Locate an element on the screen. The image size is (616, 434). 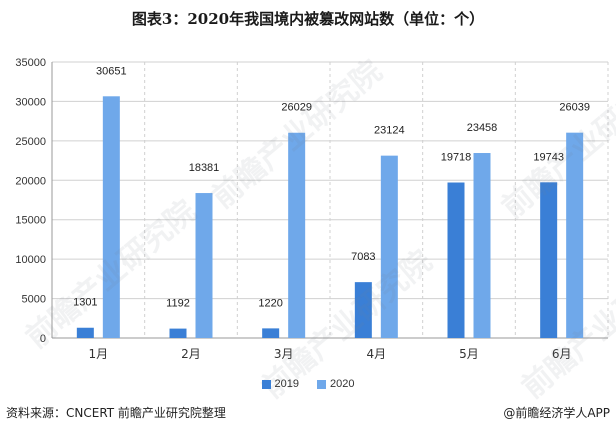
y-tick-label: 15000 is located at coordinates (30, 221).